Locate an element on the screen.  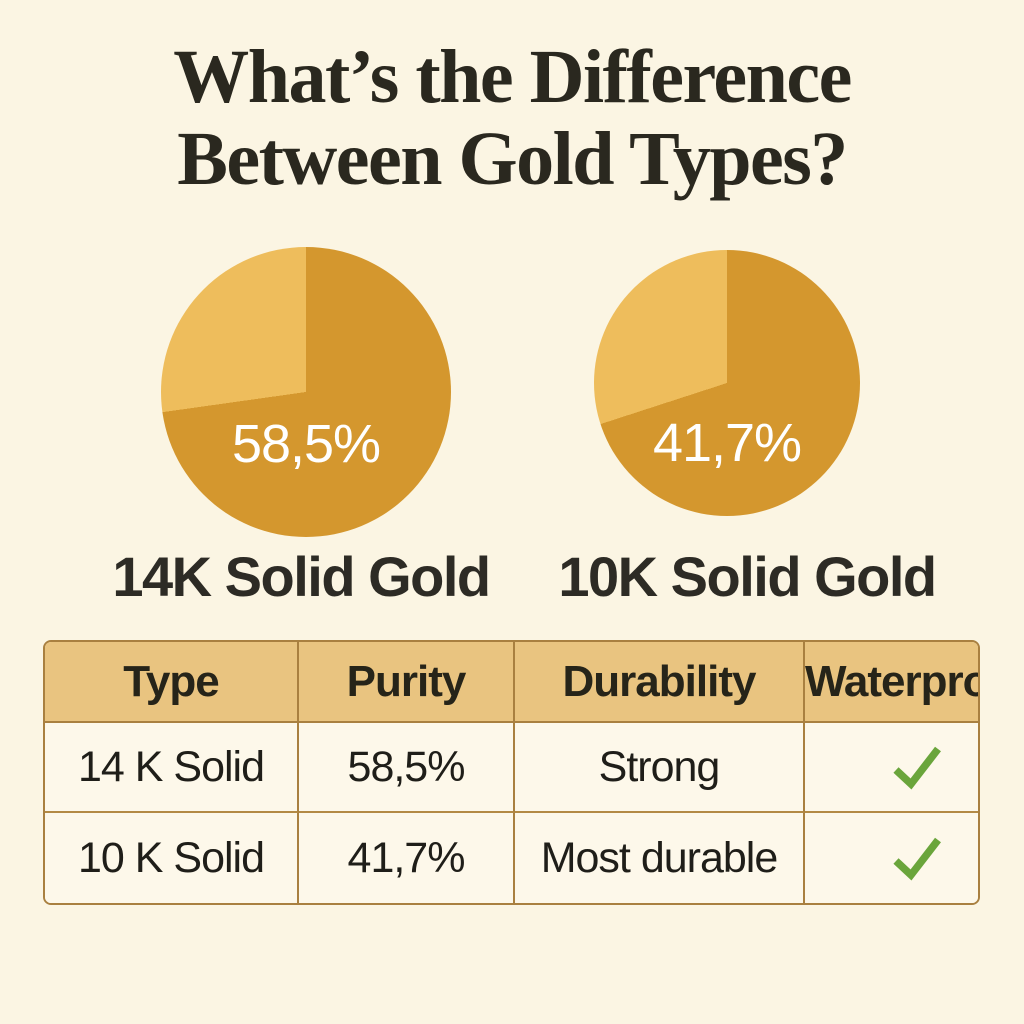
title-line-2: Between Gold Types? is located at coordinates (512, 159).